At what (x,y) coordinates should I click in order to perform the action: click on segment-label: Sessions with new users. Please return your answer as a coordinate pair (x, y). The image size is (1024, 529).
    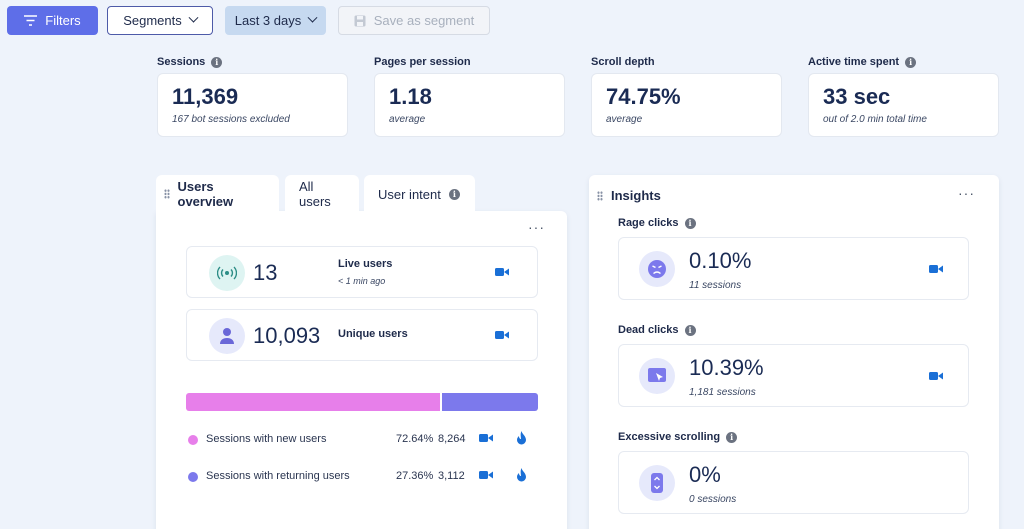
    Looking at the image, I should click on (266, 439).